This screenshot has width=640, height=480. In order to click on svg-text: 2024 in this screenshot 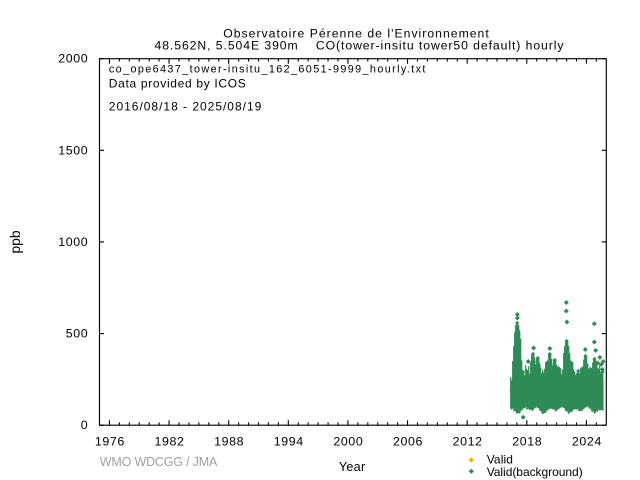, I will do `click(586, 442)`.